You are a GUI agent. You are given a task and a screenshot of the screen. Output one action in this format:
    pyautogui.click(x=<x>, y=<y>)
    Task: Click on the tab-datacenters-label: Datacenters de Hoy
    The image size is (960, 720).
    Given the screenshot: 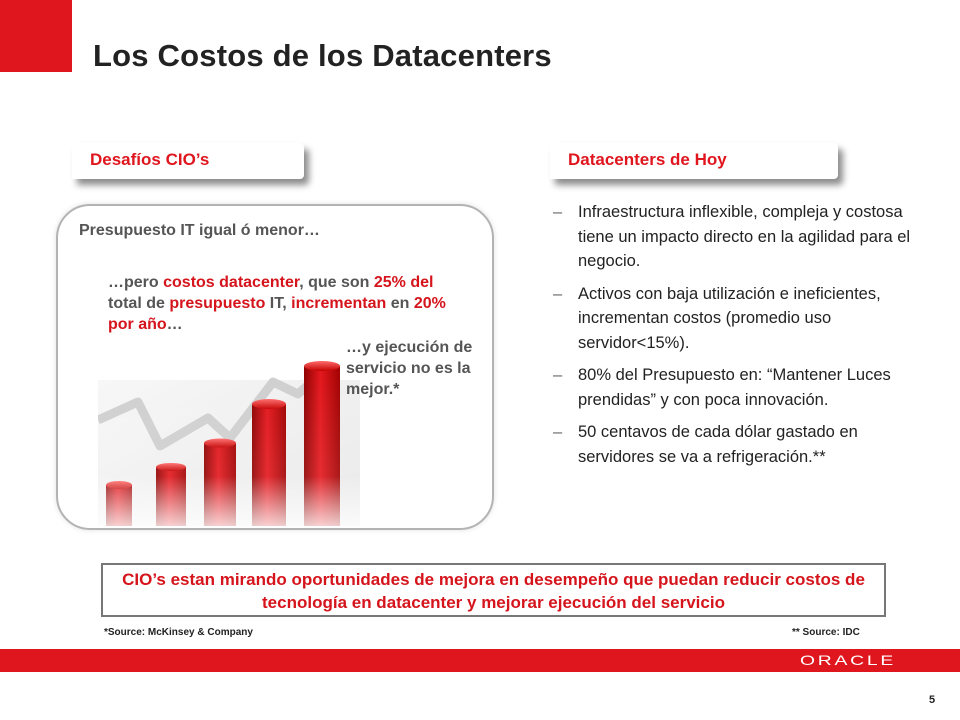 What is the action you would take?
    pyautogui.click(x=647, y=159)
    